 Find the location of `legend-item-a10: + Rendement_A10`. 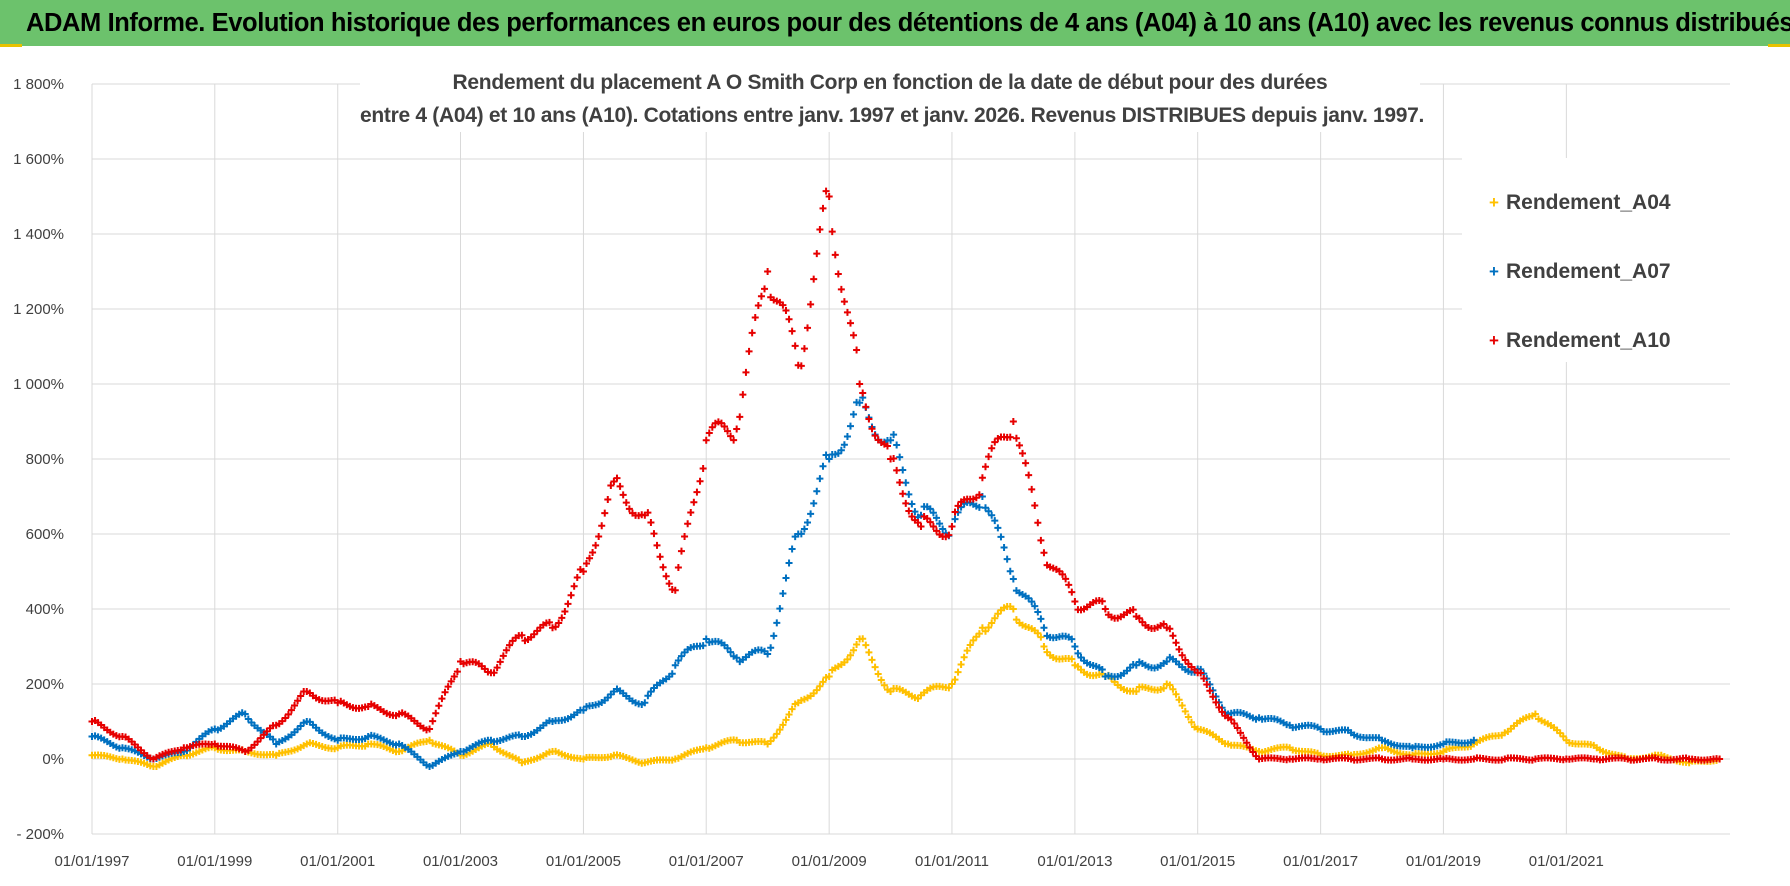

legend-item-a10: + Rendement_A10 is located at coordinates (1579, 341).